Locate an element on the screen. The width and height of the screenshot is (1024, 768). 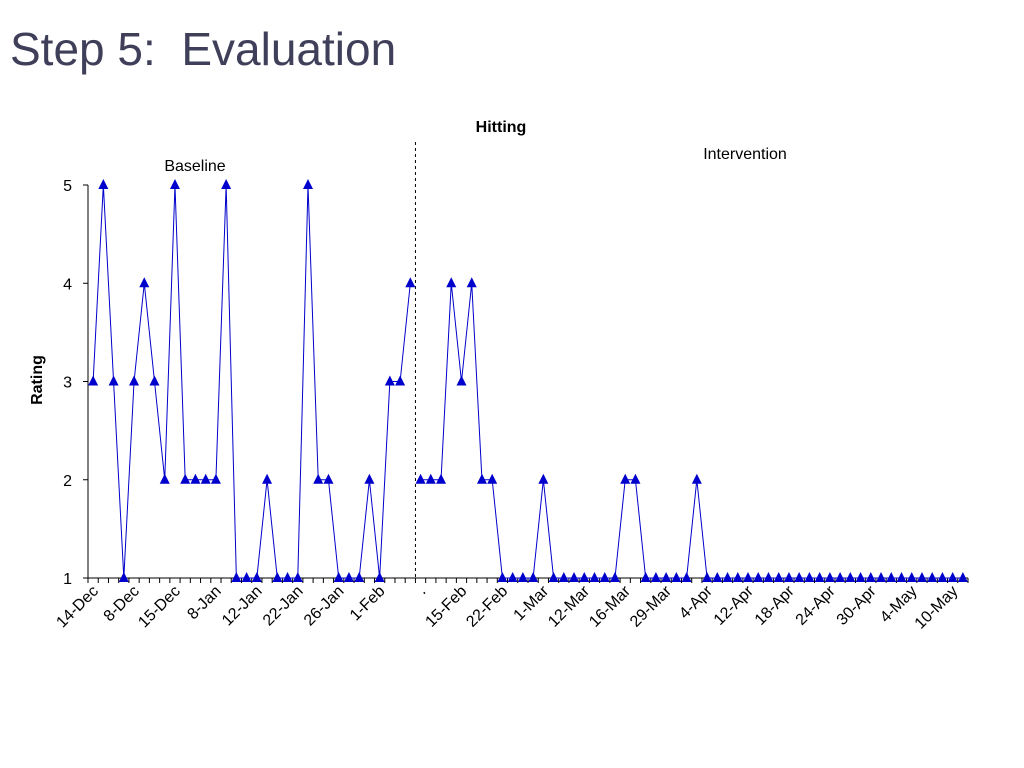
x-tick-label: 15-Dec is located at coordinates (159, 607).